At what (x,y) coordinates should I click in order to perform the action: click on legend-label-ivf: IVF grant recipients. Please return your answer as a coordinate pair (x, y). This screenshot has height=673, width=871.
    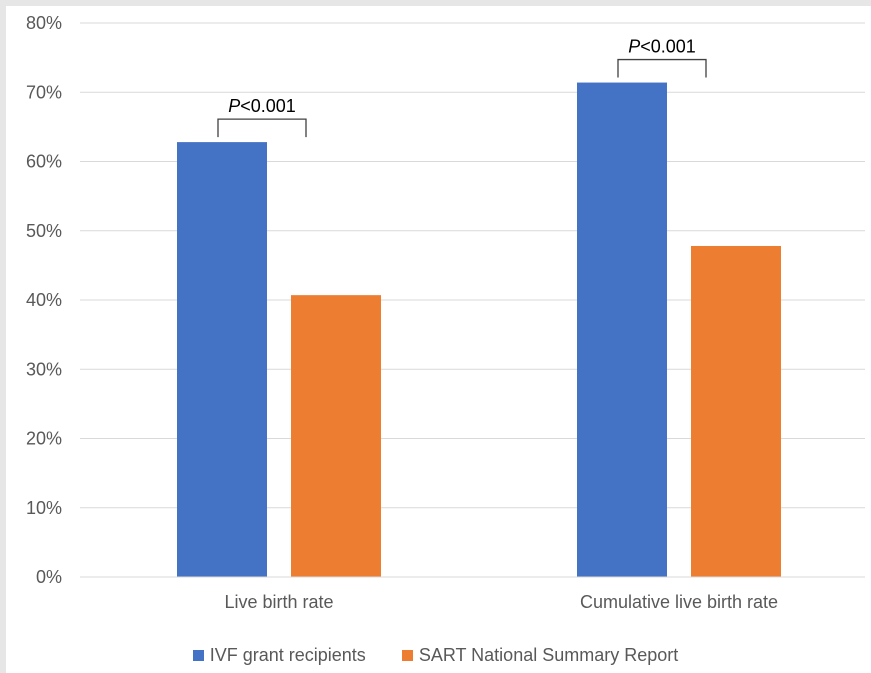
    Looking at the image, I should click on (287, 655).